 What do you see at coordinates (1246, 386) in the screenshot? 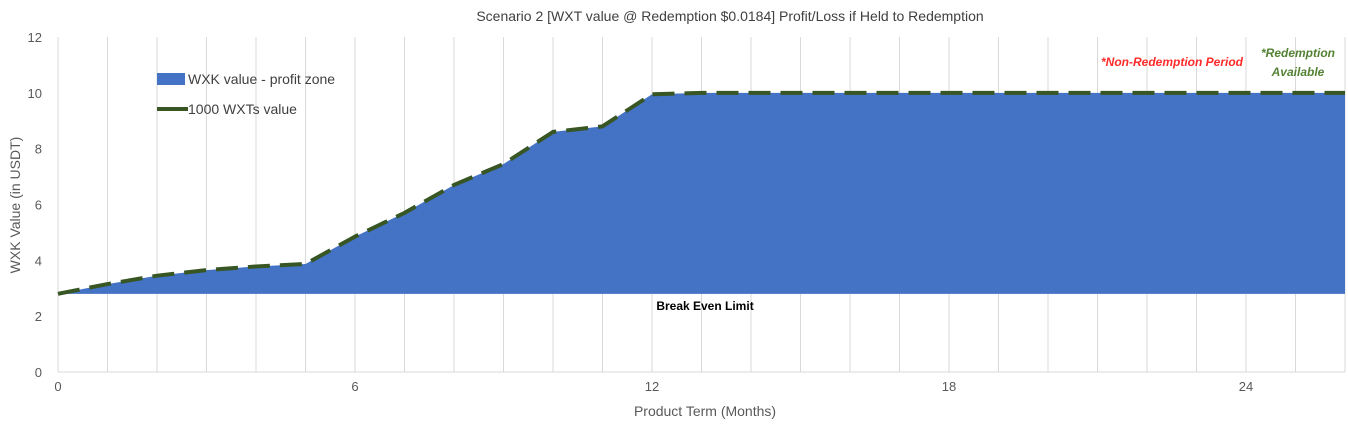
I see `x-tick-label: 24` at bounding box center [1246, 386].